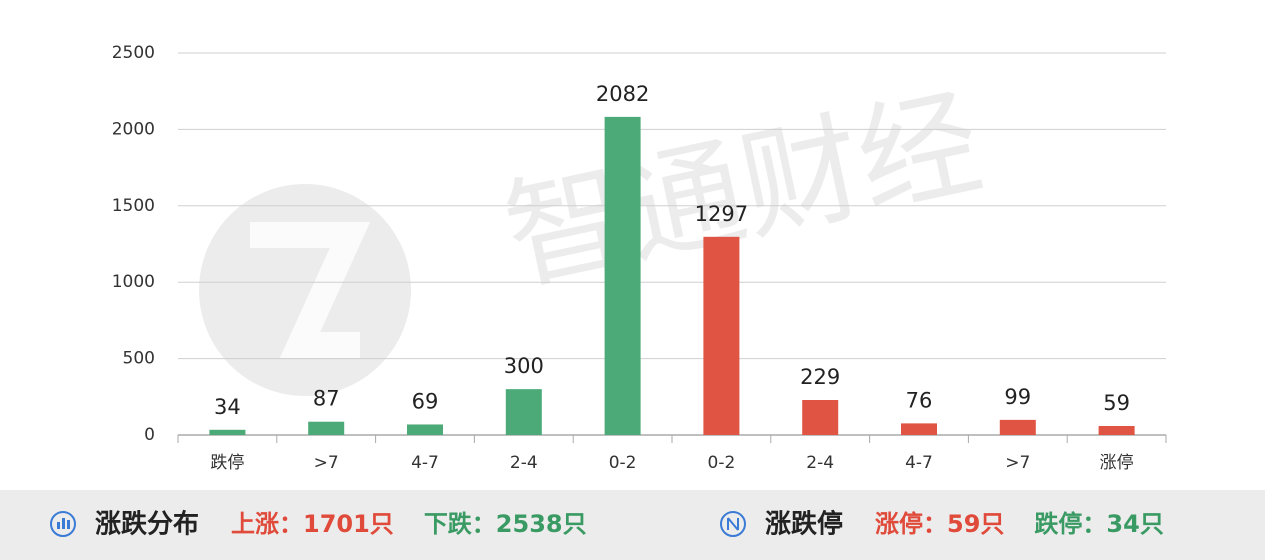  Describe the element at coordinates (733, 524) in the screenshot. I see `icon-limit` at that location.